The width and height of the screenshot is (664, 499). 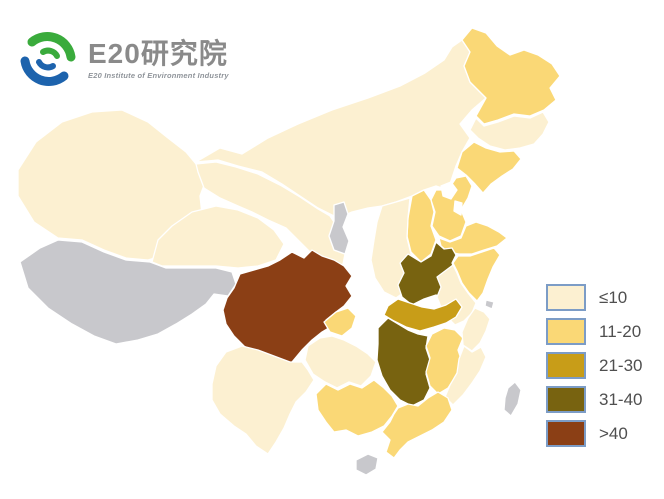 I want to click on legend-item: ≤10, so click(x=594, y=297).